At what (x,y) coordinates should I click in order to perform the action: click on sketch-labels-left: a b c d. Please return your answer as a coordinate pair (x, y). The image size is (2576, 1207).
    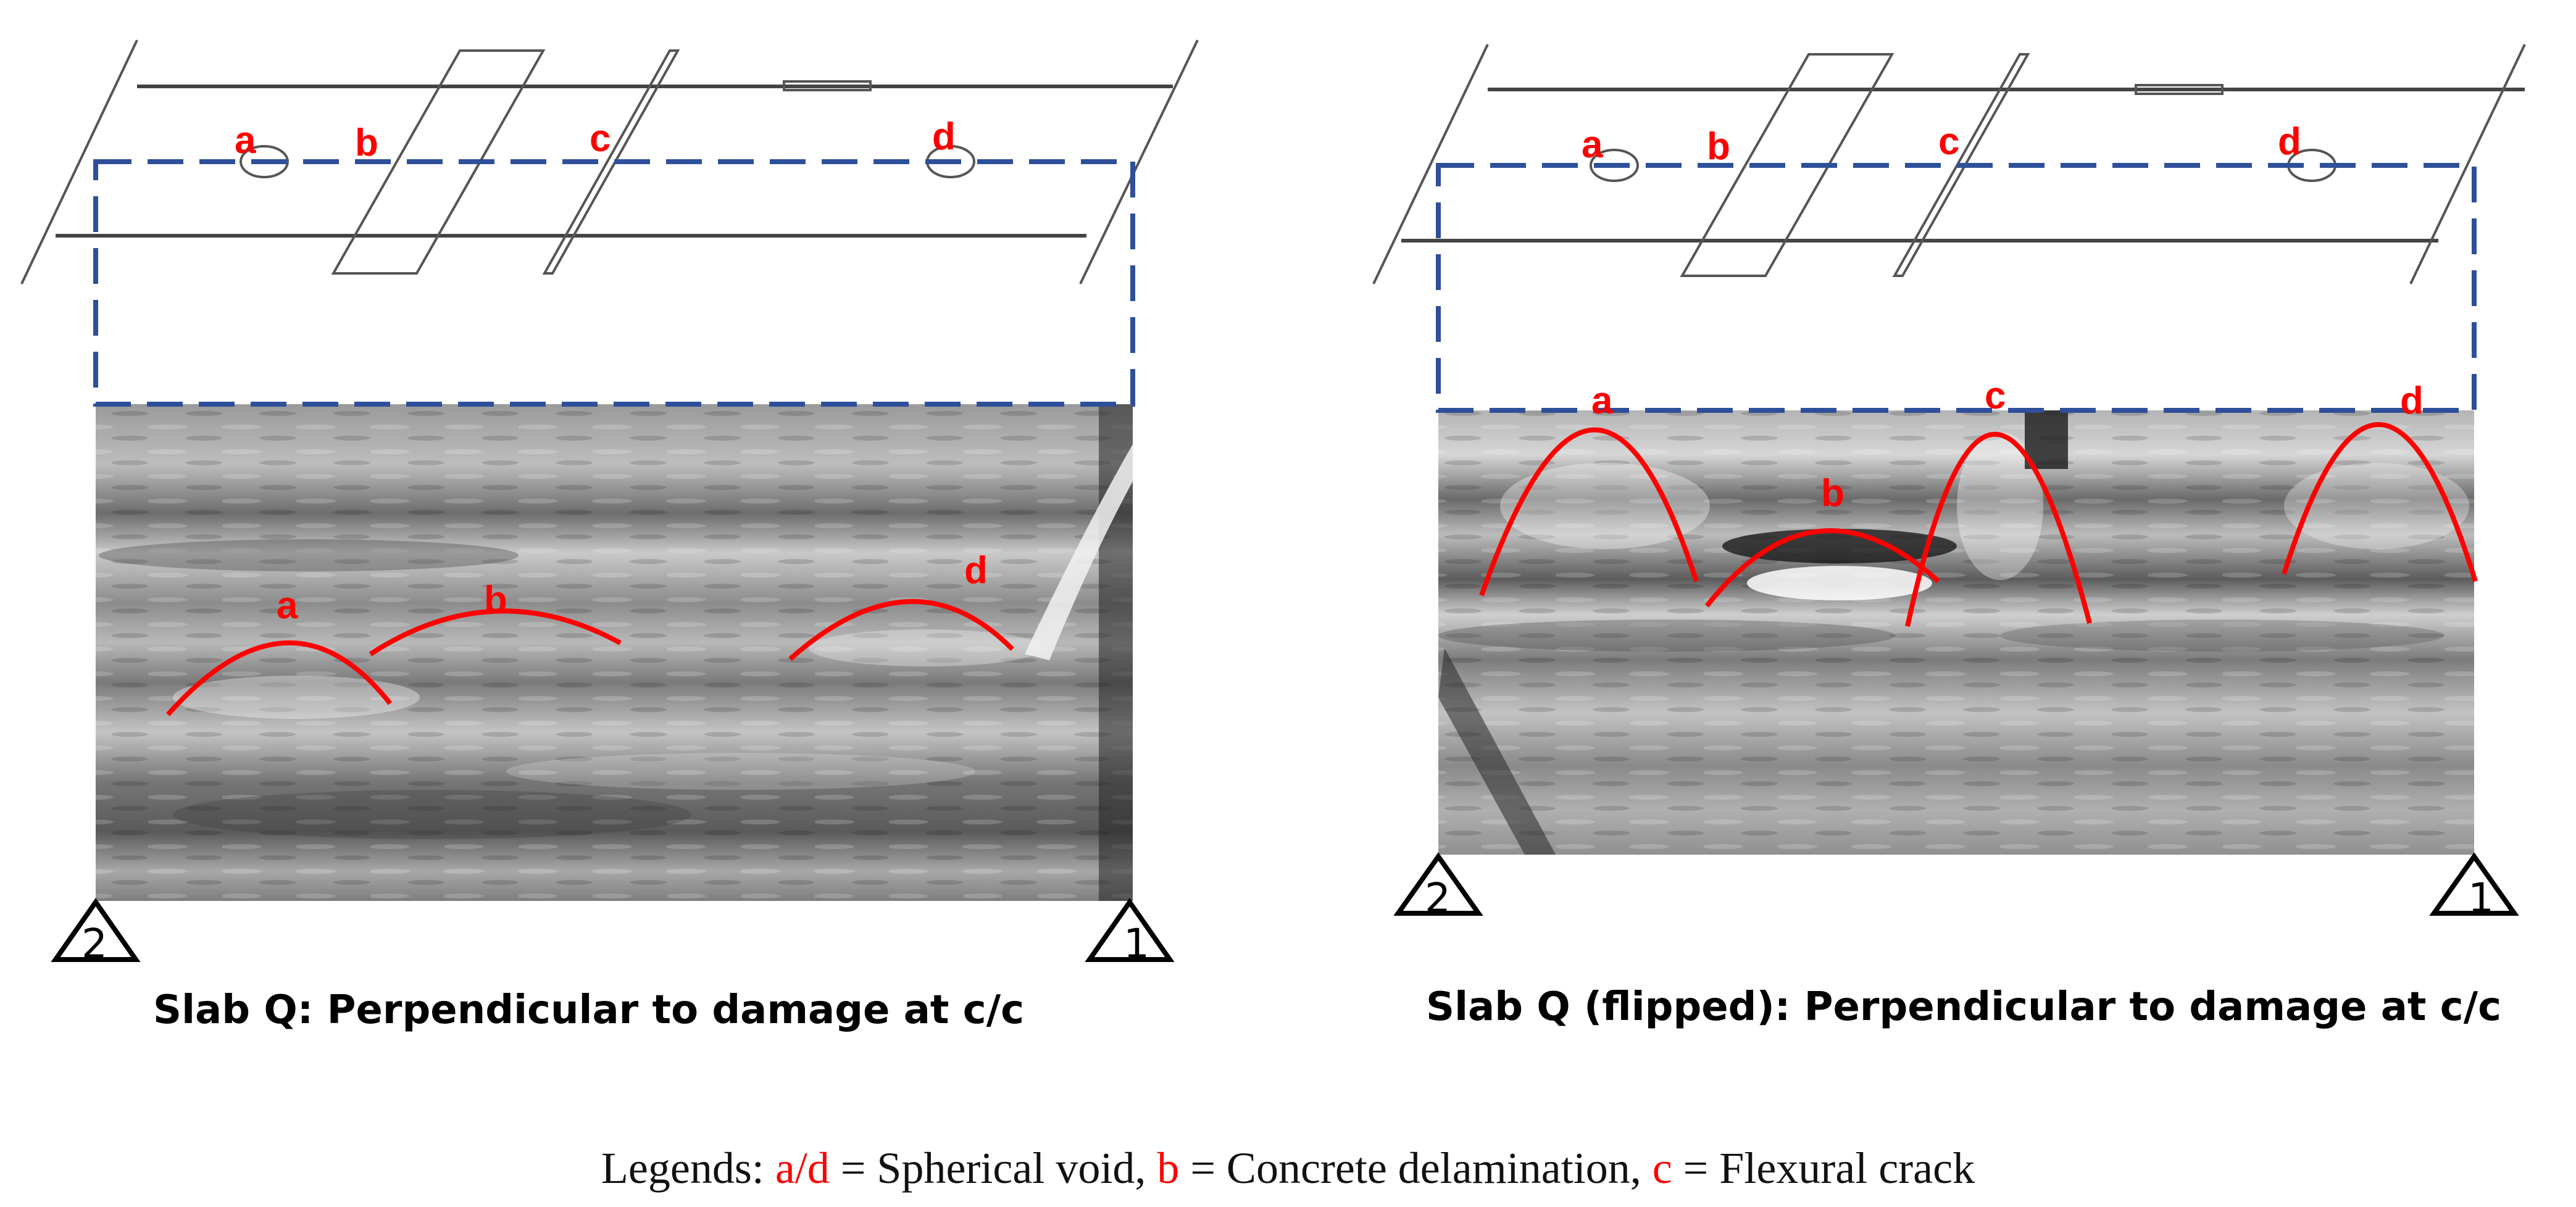
    Looking at the image, I should click on (595, 139).